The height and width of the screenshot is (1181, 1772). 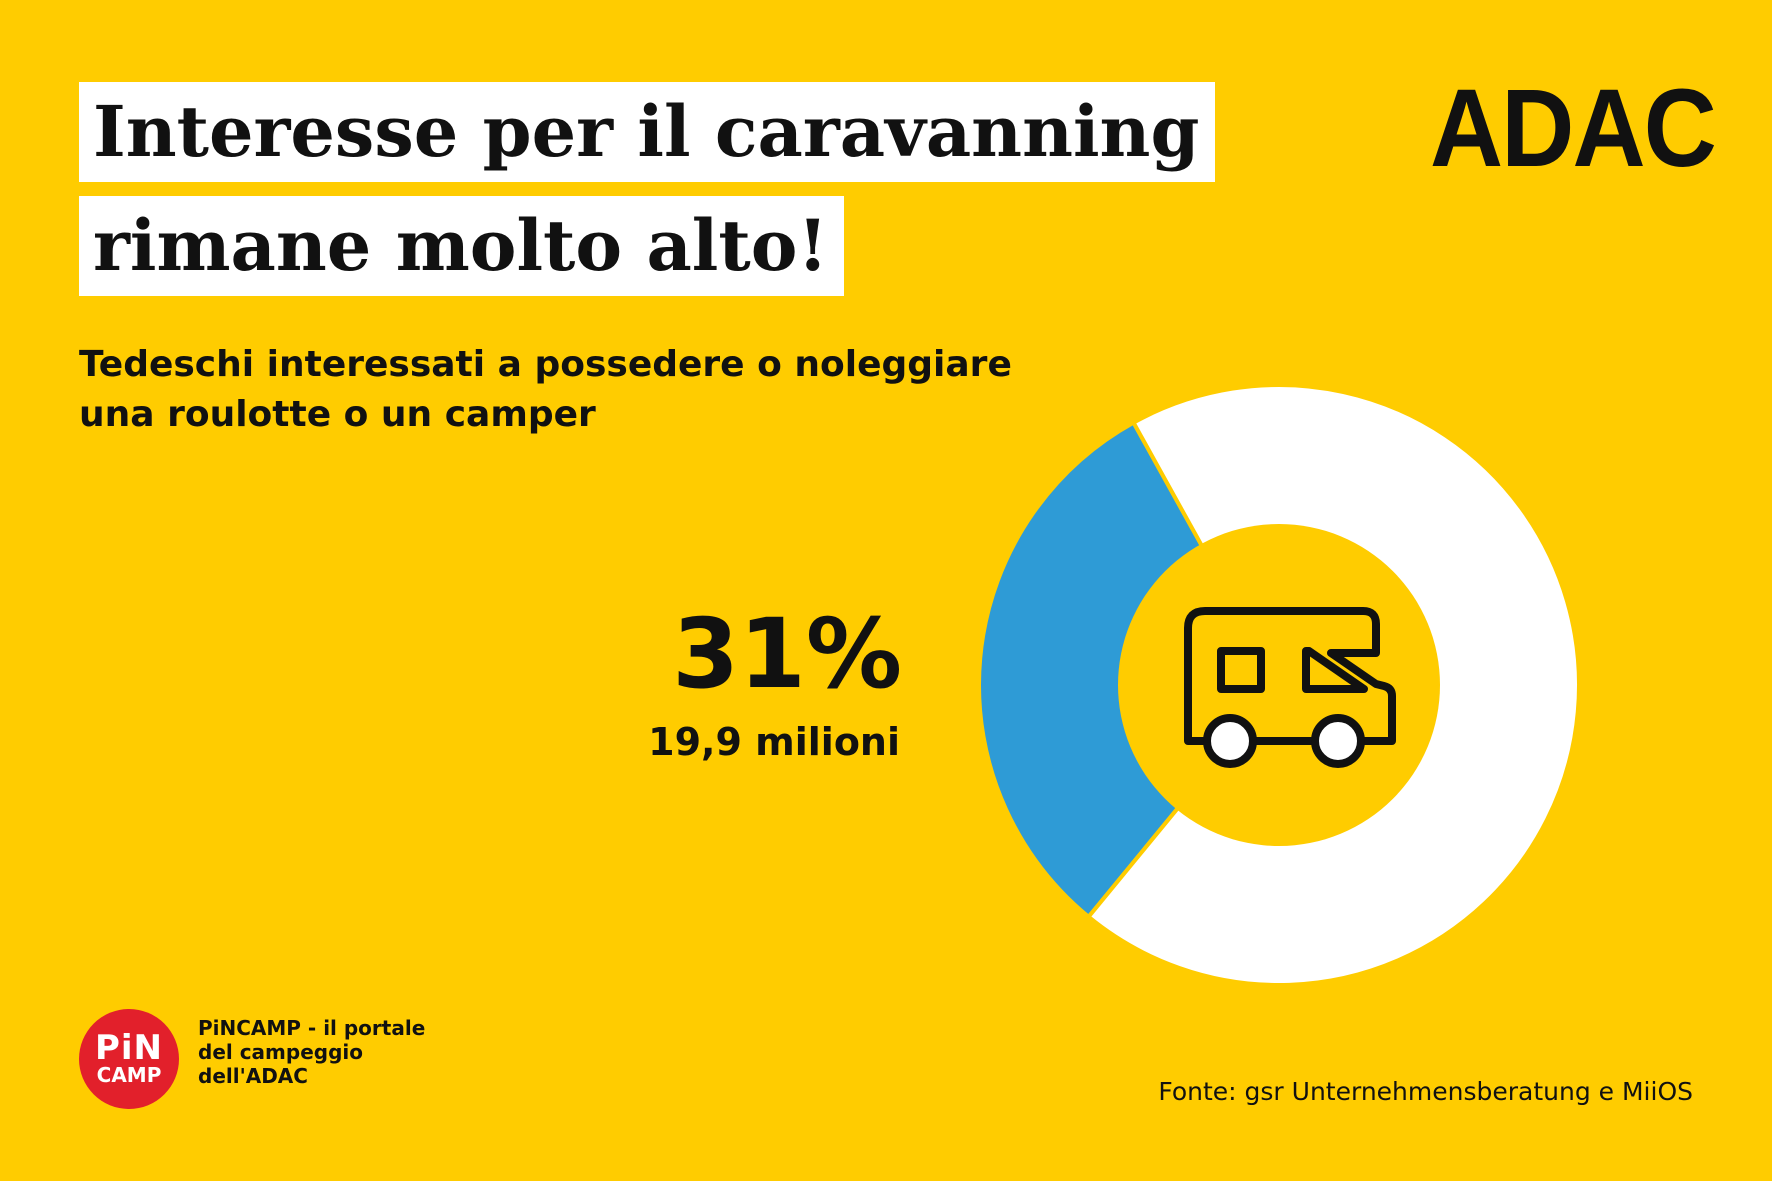 I want to click on pincamp-logo-line1: PiN, so click(x=129, y=1048).